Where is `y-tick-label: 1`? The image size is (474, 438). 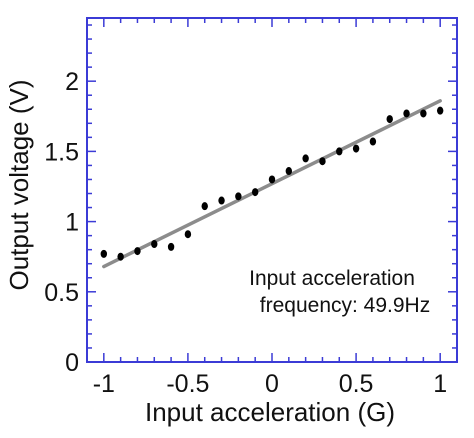 y-tick-label: 1 is located at coordinates (72, 223).